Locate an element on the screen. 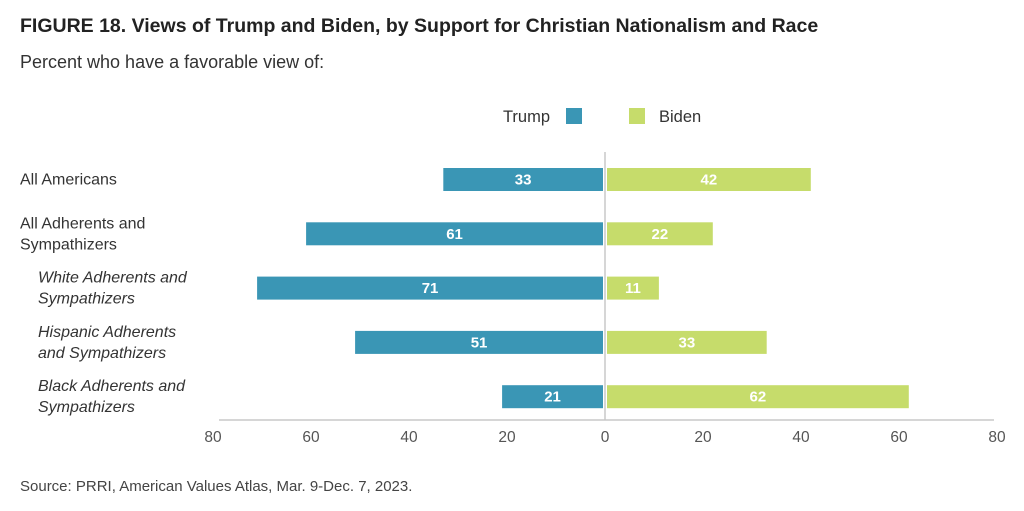 This screenshot has height=511, width=1024. chart-subtitle: Percent who have a favorable view of: is located at coordinates (172, 62).